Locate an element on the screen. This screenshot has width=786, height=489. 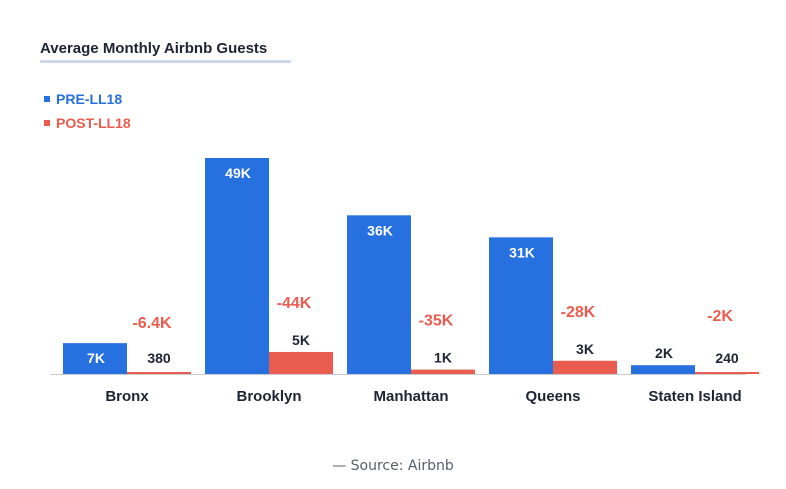
bar-pre-bronx is located at coordinates (95, 358).